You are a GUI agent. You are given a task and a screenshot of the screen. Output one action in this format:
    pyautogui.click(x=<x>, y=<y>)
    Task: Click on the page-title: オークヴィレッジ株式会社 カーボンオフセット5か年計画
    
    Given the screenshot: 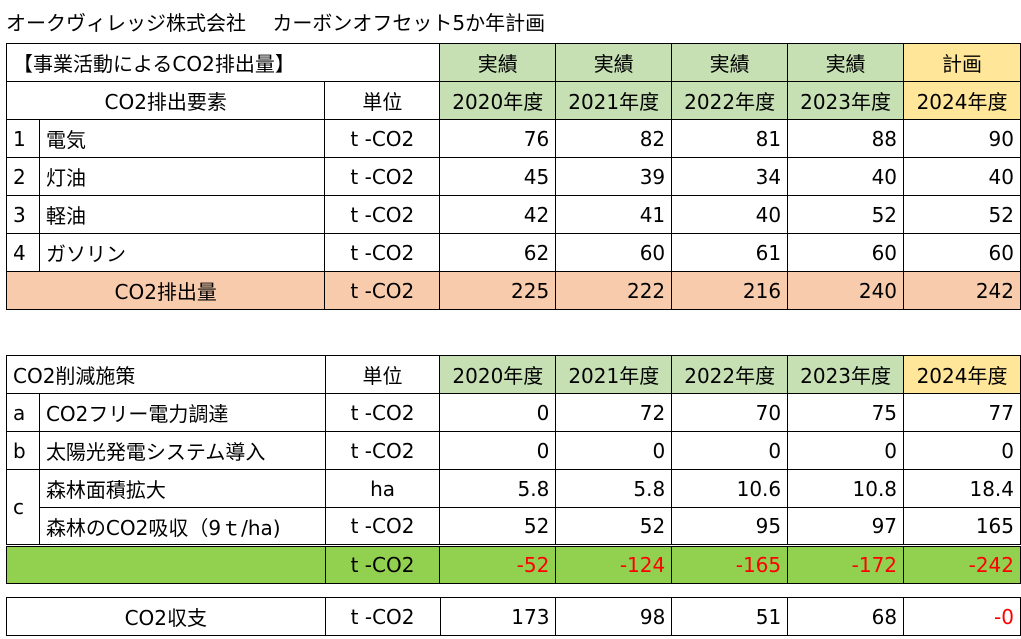 What is the action you would take?
    pyautogui.click(x=276, y=23)
    